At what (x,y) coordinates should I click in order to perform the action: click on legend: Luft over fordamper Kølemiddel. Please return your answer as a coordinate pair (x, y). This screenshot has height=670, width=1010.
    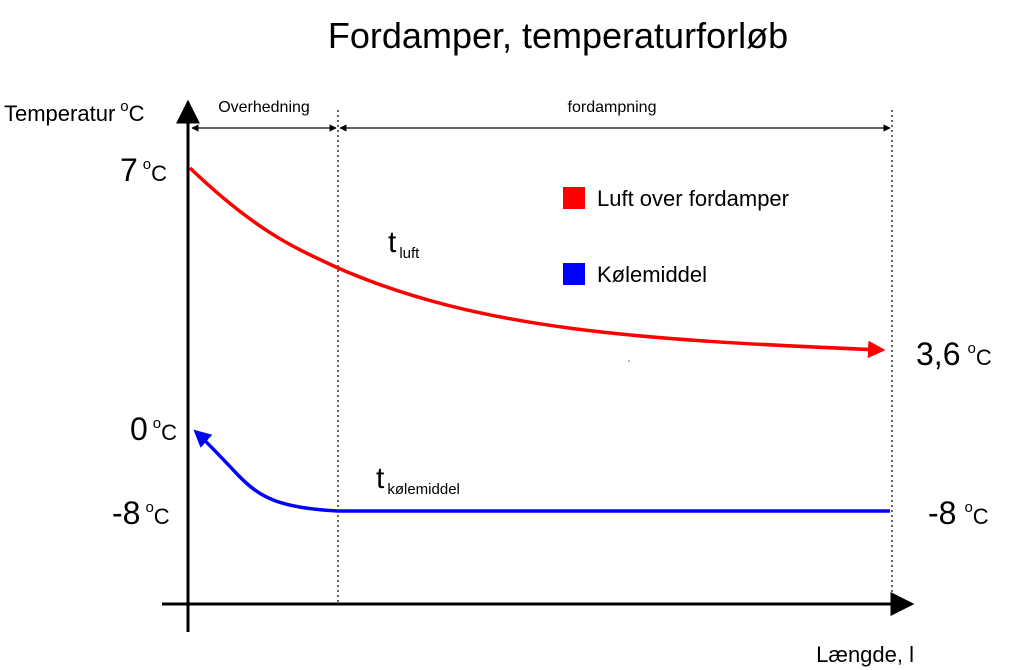
    Looking at the image, I should click on (676, 236).